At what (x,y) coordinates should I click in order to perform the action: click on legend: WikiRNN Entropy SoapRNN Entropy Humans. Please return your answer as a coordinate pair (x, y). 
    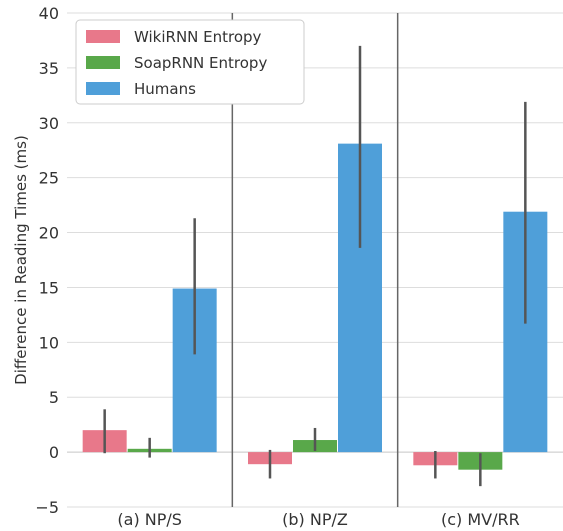
    Looking at the image, I should click on (190, 62).